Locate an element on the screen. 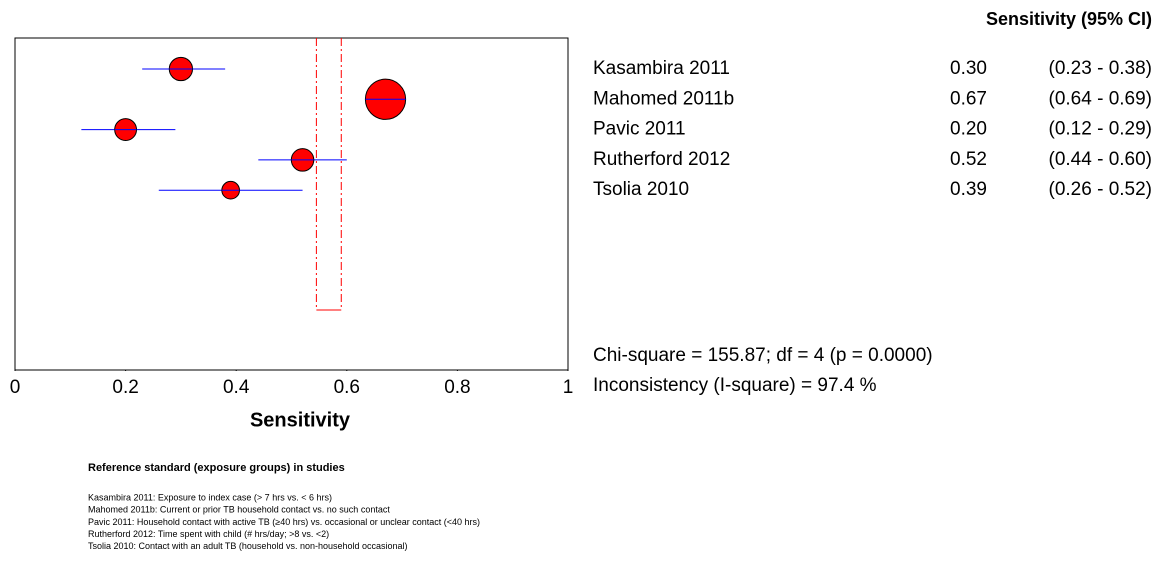 This screenshot has height=579, width=1164. study-name: Pavic 2011 is located at coordinates (639, 129).